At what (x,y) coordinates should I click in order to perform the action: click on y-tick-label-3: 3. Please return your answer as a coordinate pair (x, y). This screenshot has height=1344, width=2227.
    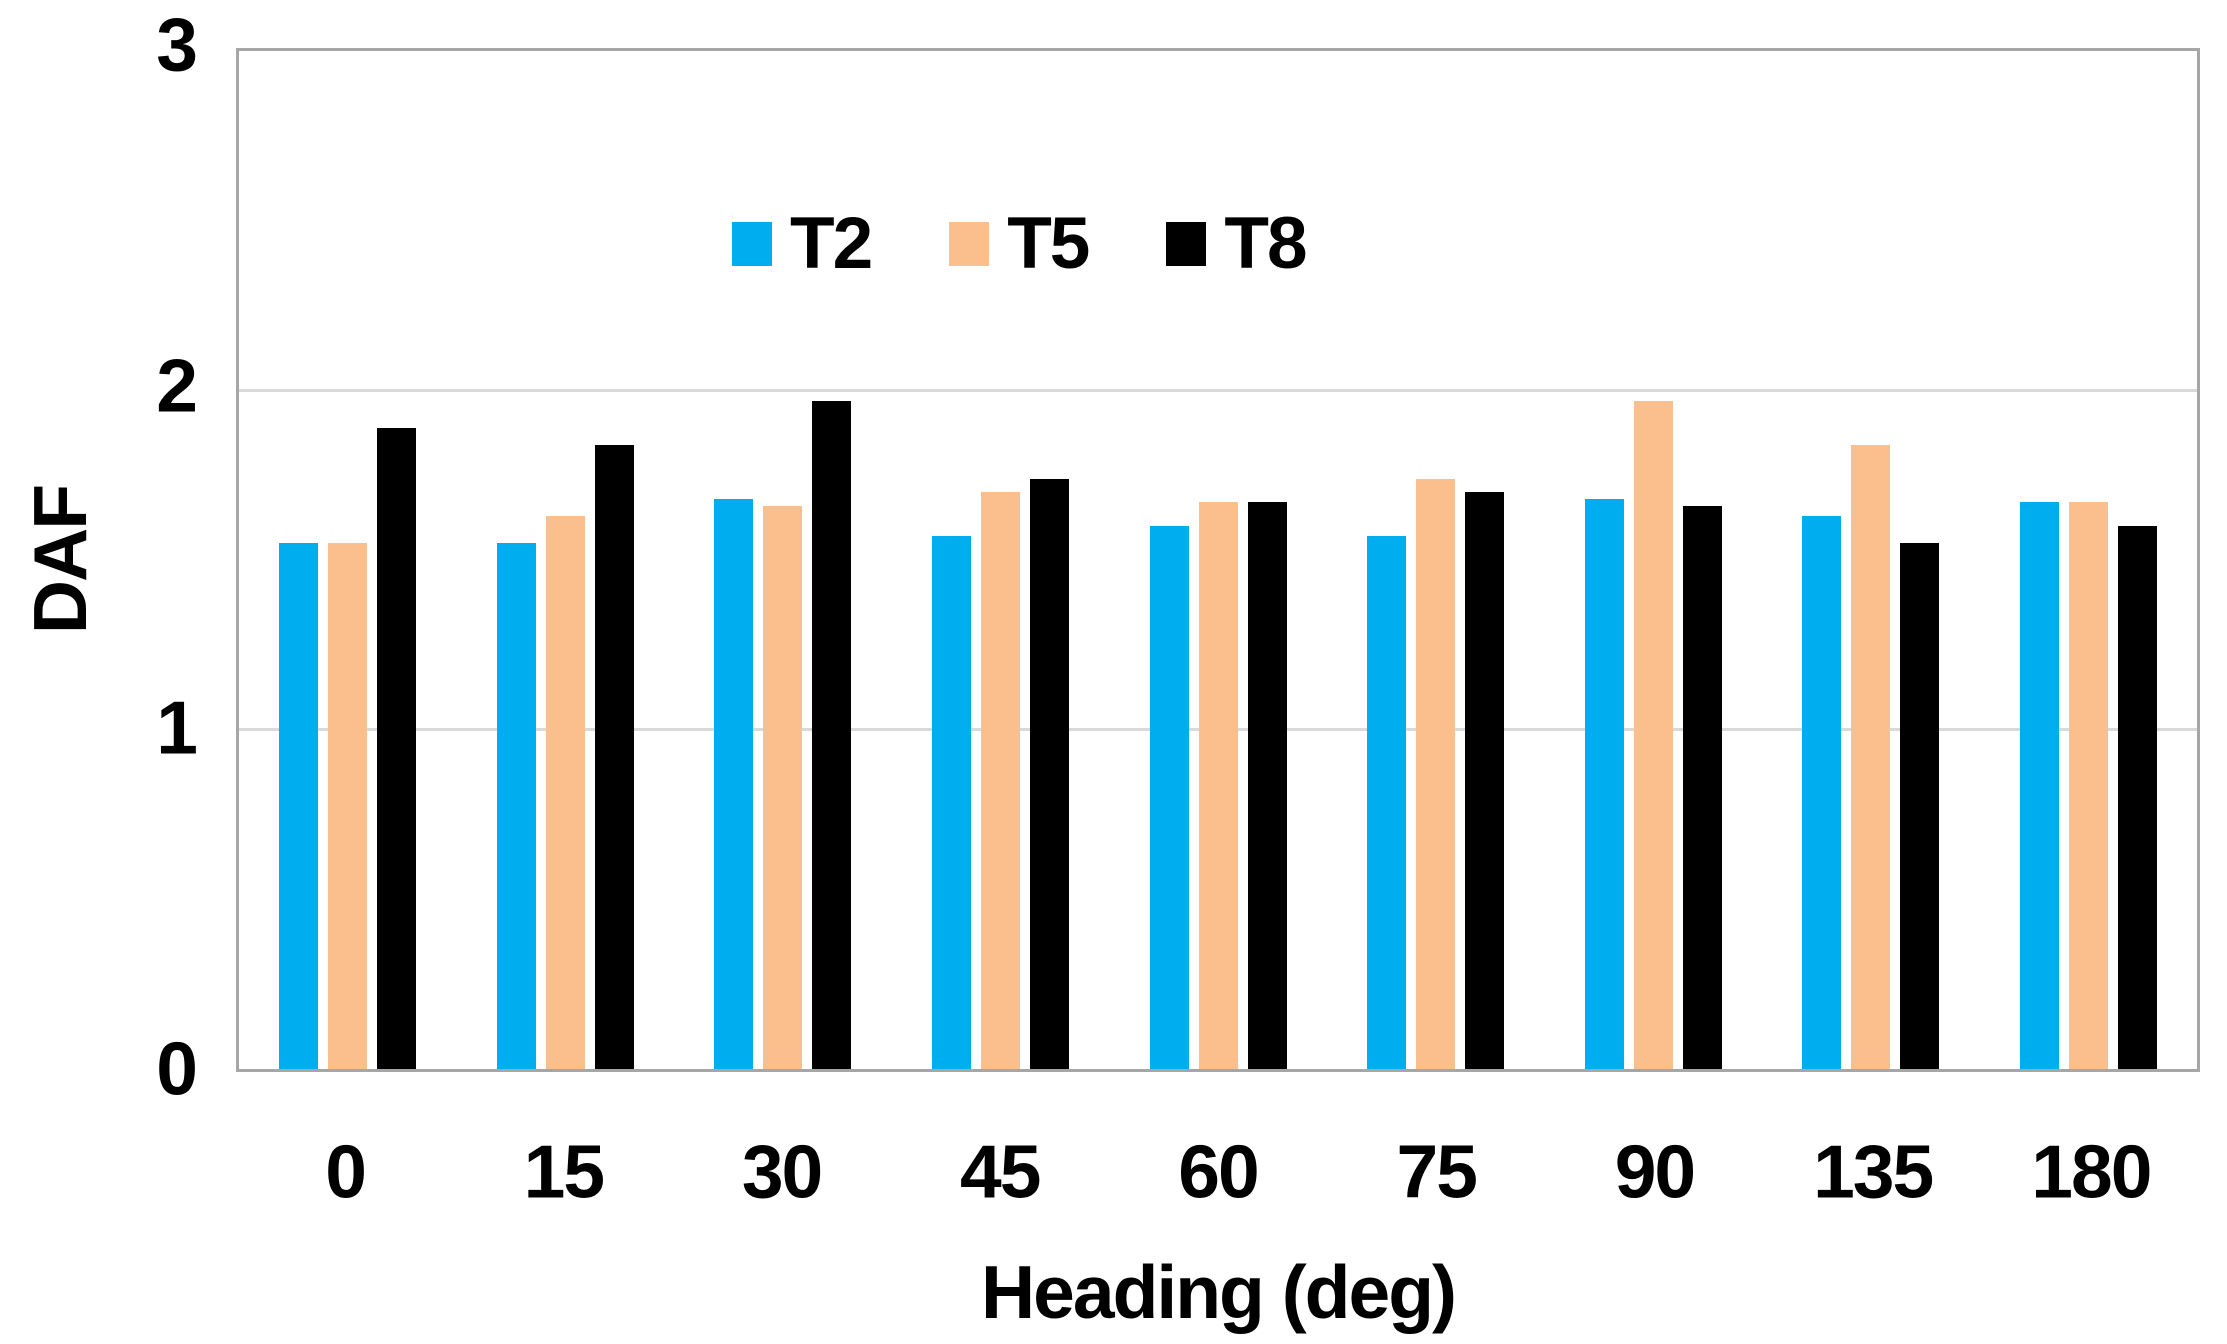
    Looking at the image, I should click on (177, 44).